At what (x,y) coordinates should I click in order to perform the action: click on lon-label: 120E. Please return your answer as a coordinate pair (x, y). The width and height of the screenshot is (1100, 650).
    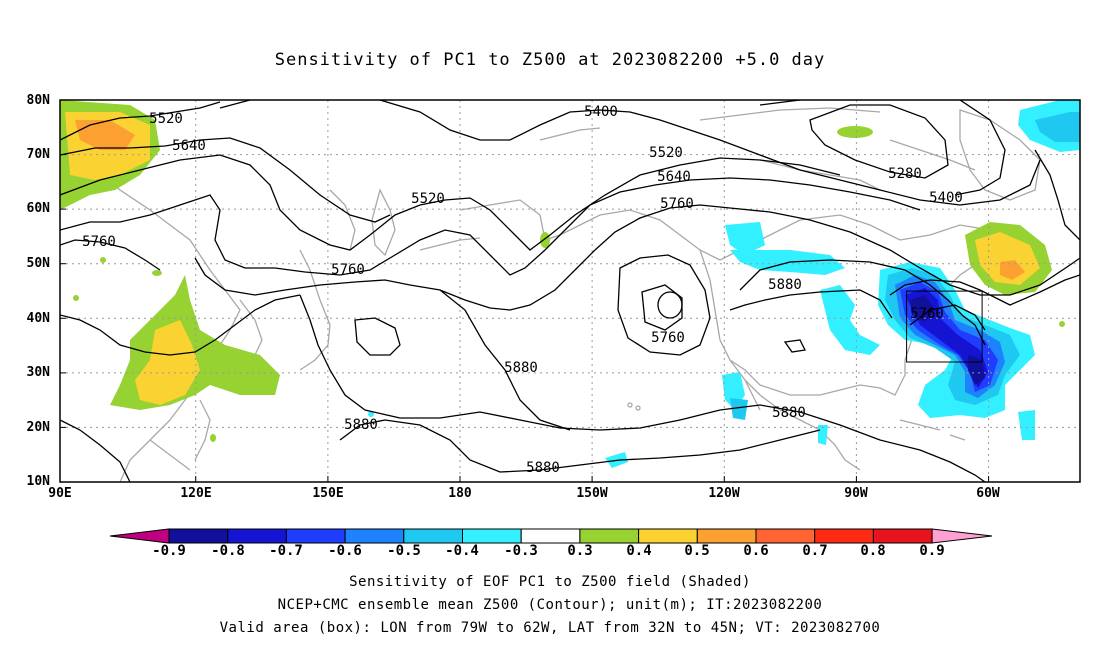
    Looking at the image, I should click on (196, 493).